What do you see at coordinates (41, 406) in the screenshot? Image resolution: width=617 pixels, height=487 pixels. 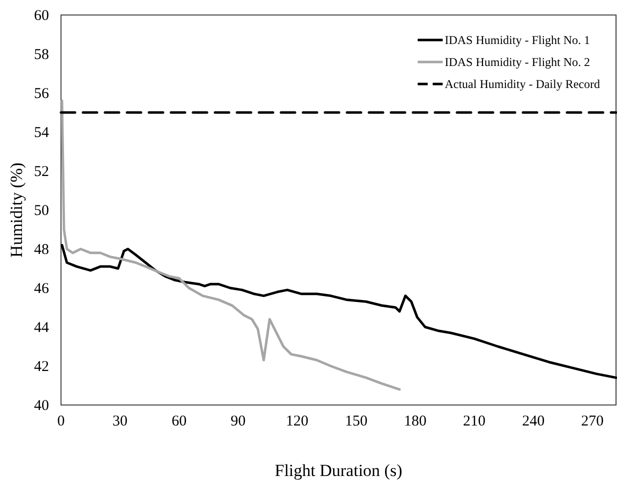 I see `y-tick-label: 40` at bounding box center [41, 406].